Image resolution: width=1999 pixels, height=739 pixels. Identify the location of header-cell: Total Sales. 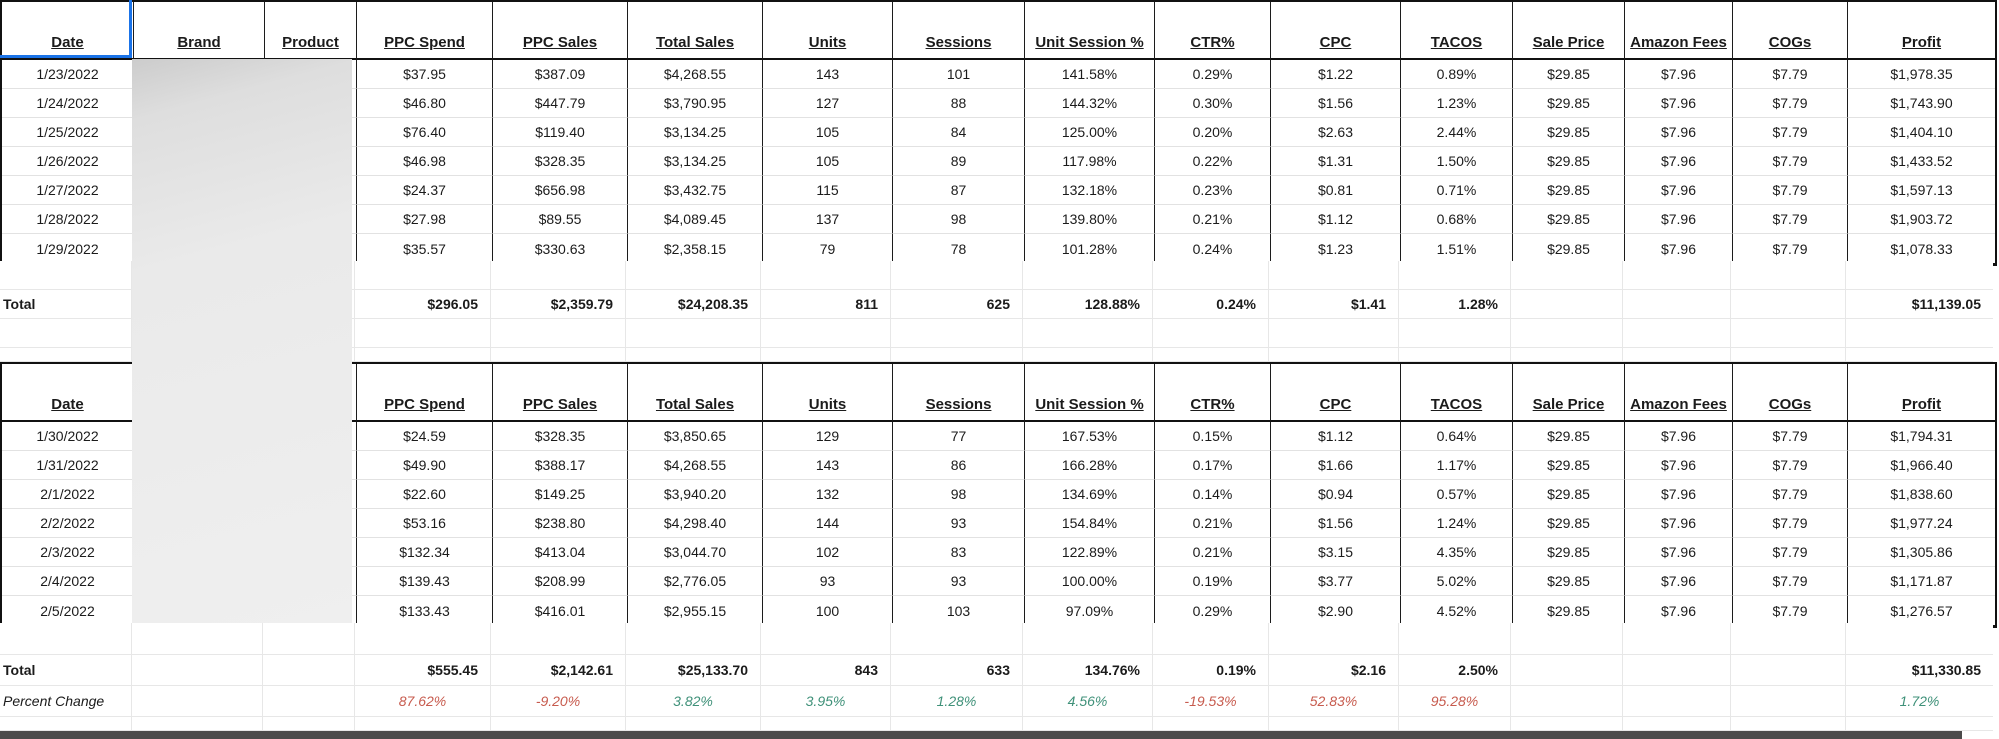
(694, 31).